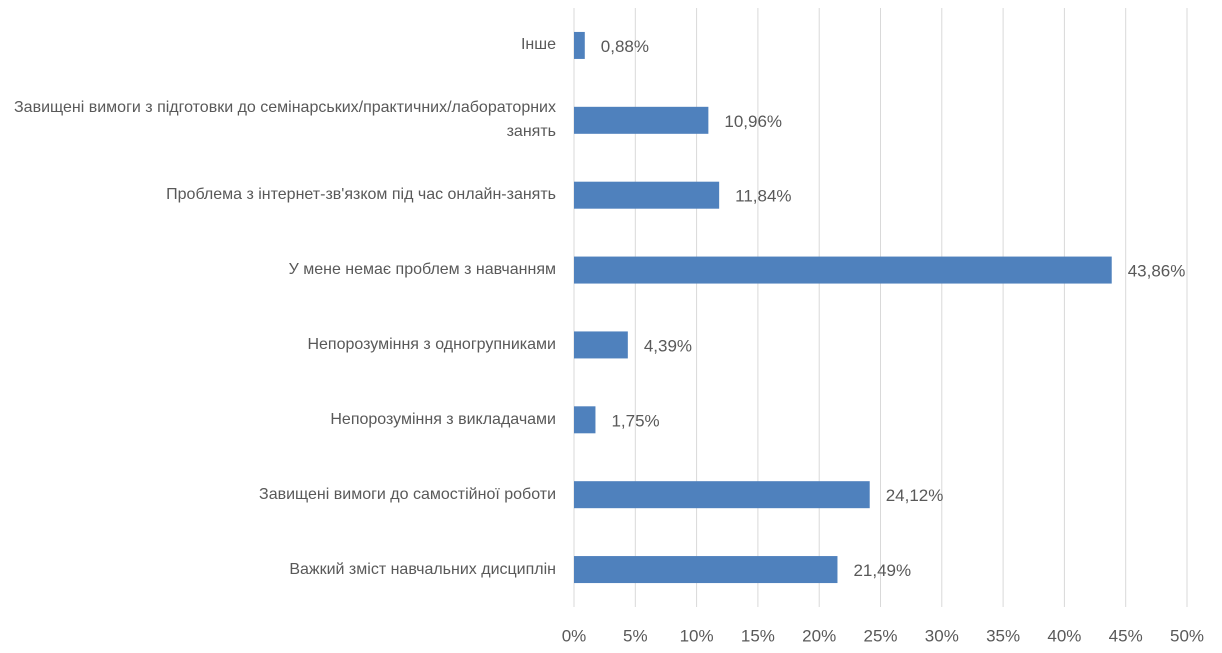 This screenshot has height=653, width=1222. I want to click on x-tick-label: 35%, so click(1003, 635).